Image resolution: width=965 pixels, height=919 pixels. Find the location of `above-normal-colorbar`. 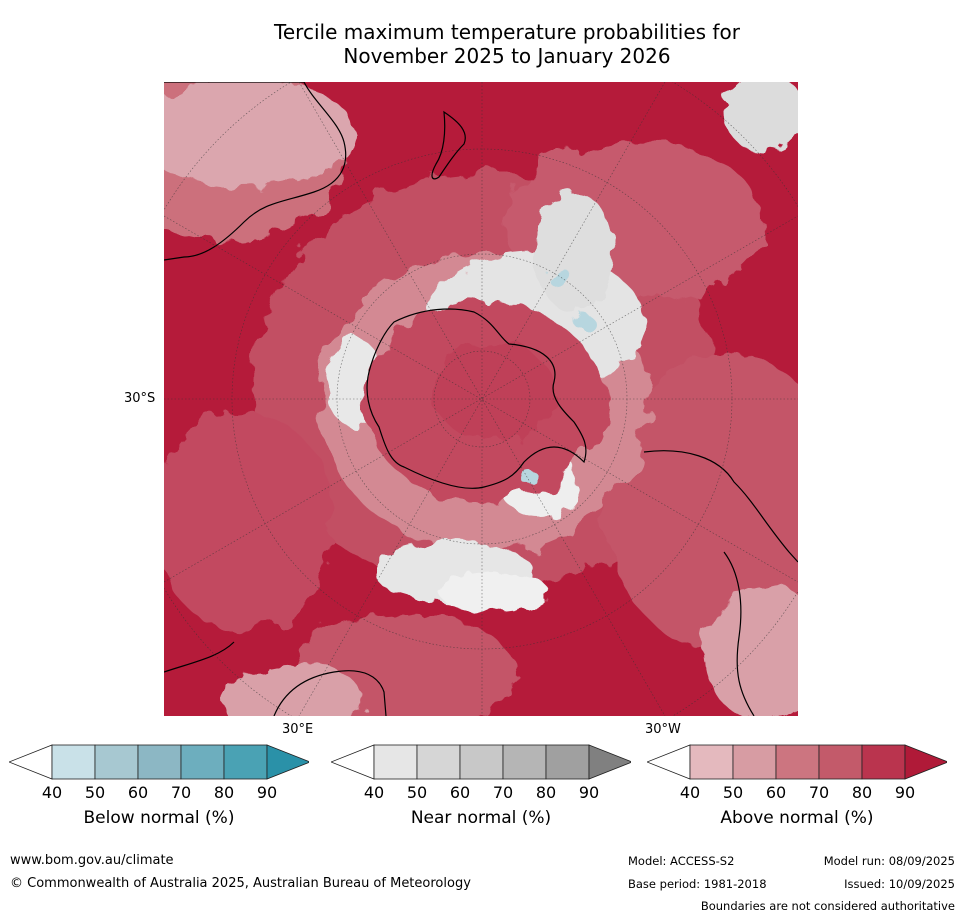

above-normal-colorbar is located at coordinates (797, 762).